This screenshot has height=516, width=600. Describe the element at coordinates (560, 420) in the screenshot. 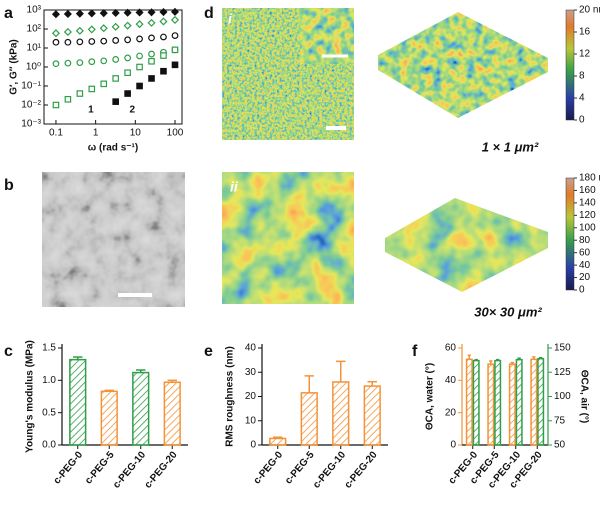

I see `y2-tick-label: 75` at that location.